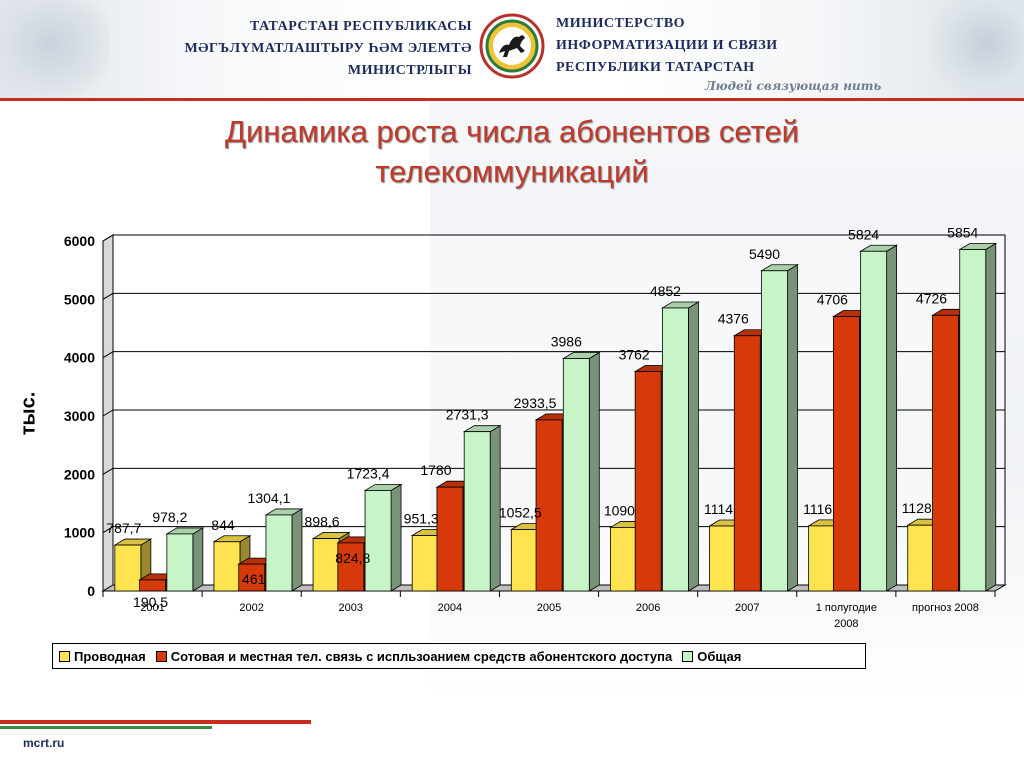 The width and height of the screenshot is (1024, 768). Describe the element at coordinates (352, 558) in the screenshot. I see `data-label-cellular: 824,8` at that location.